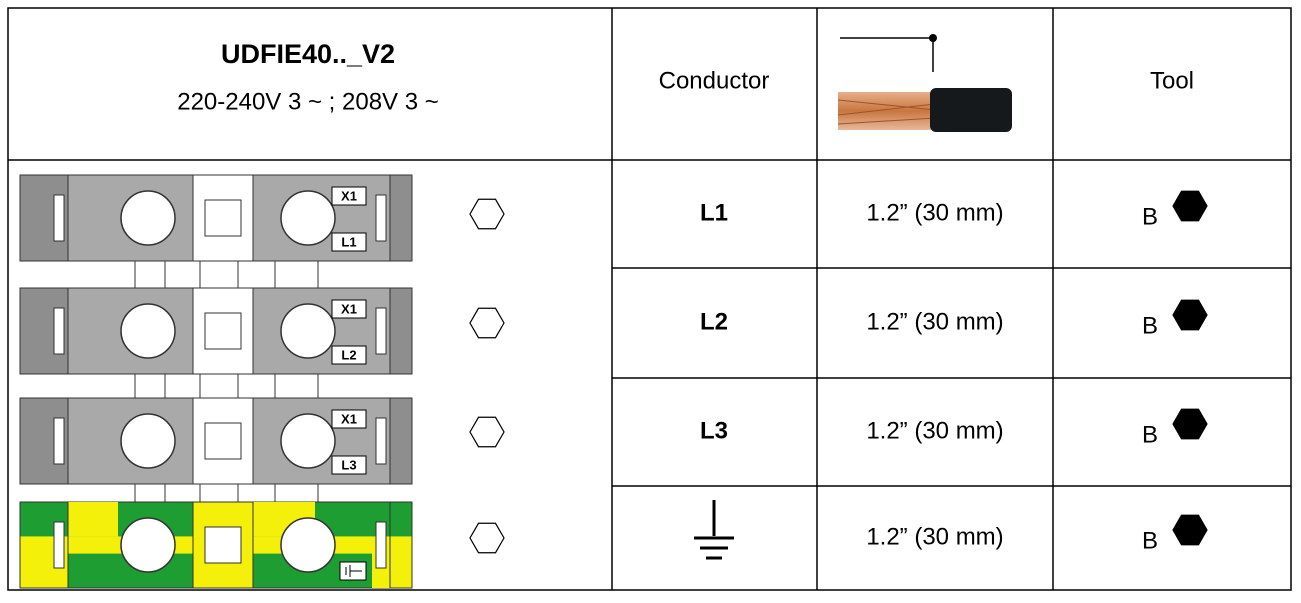 This screenshot has width=1301, height=603. Describe the element at coordinates (714, 430) in the screenshot. I see `conductor: L3` at that location.